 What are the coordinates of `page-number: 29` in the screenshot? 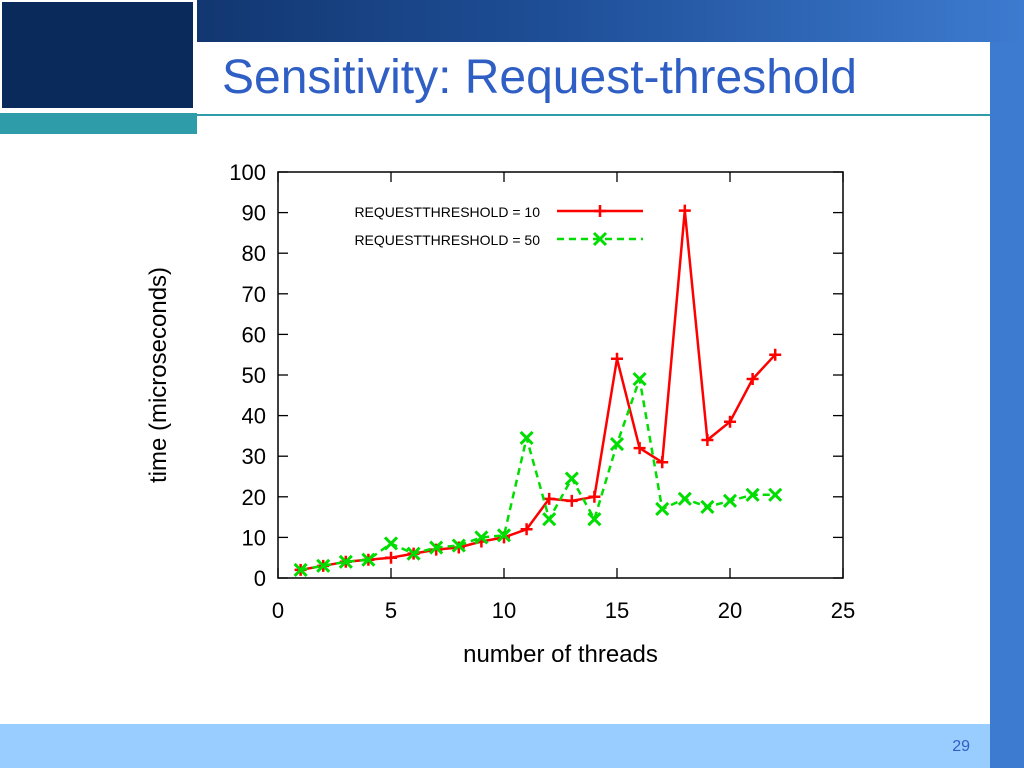 It's located at (961, 746).